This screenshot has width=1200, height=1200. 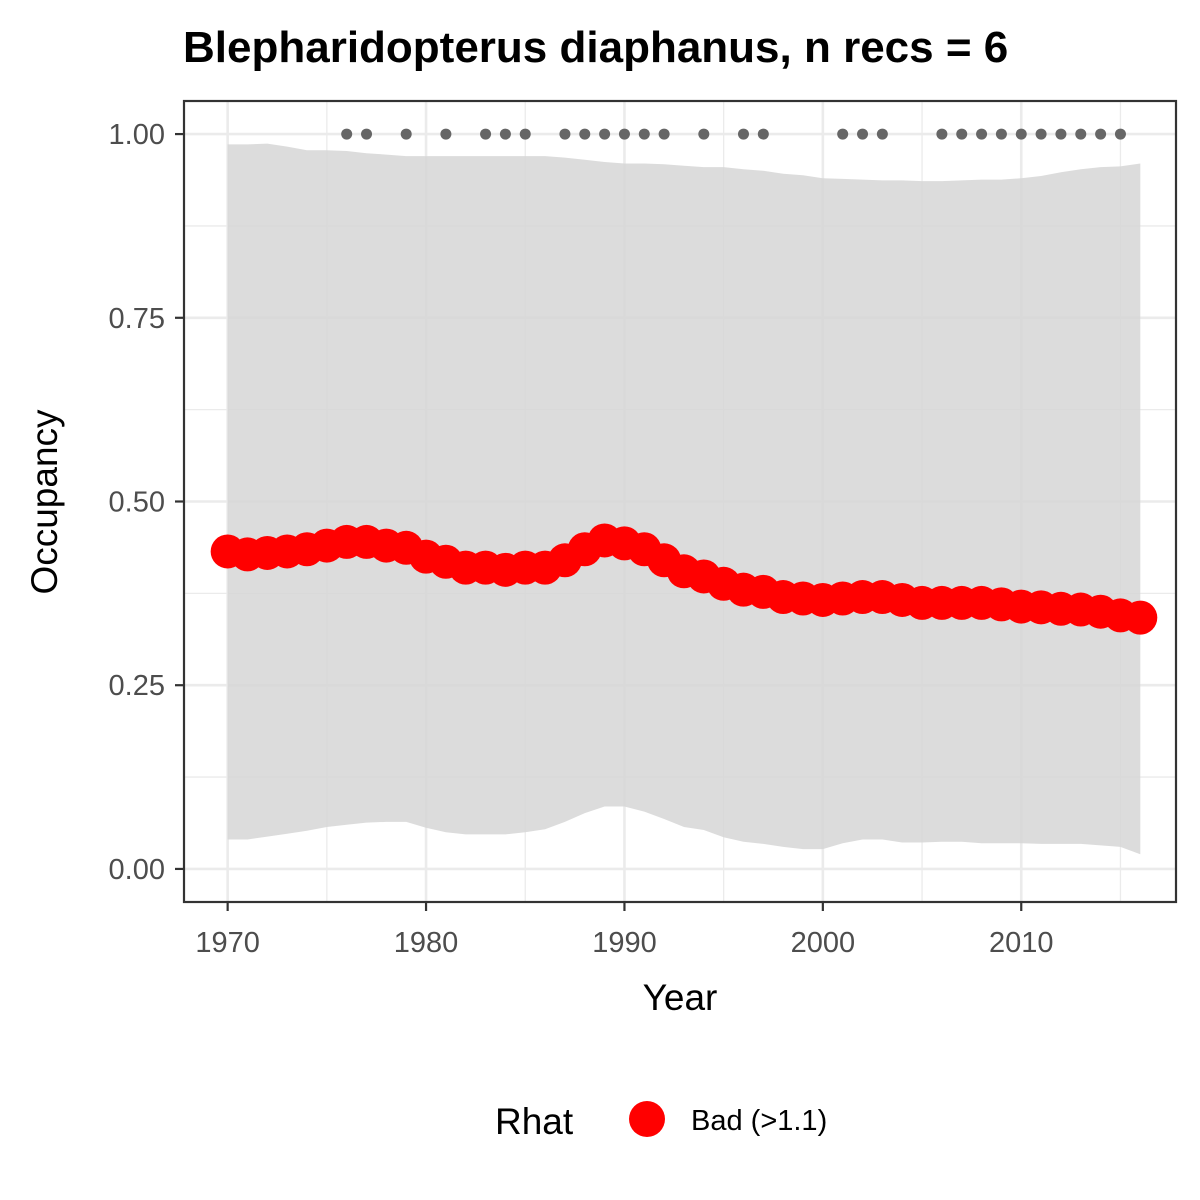 I want to click on y-tick-label: 0.00, so click(x=137, y=870).